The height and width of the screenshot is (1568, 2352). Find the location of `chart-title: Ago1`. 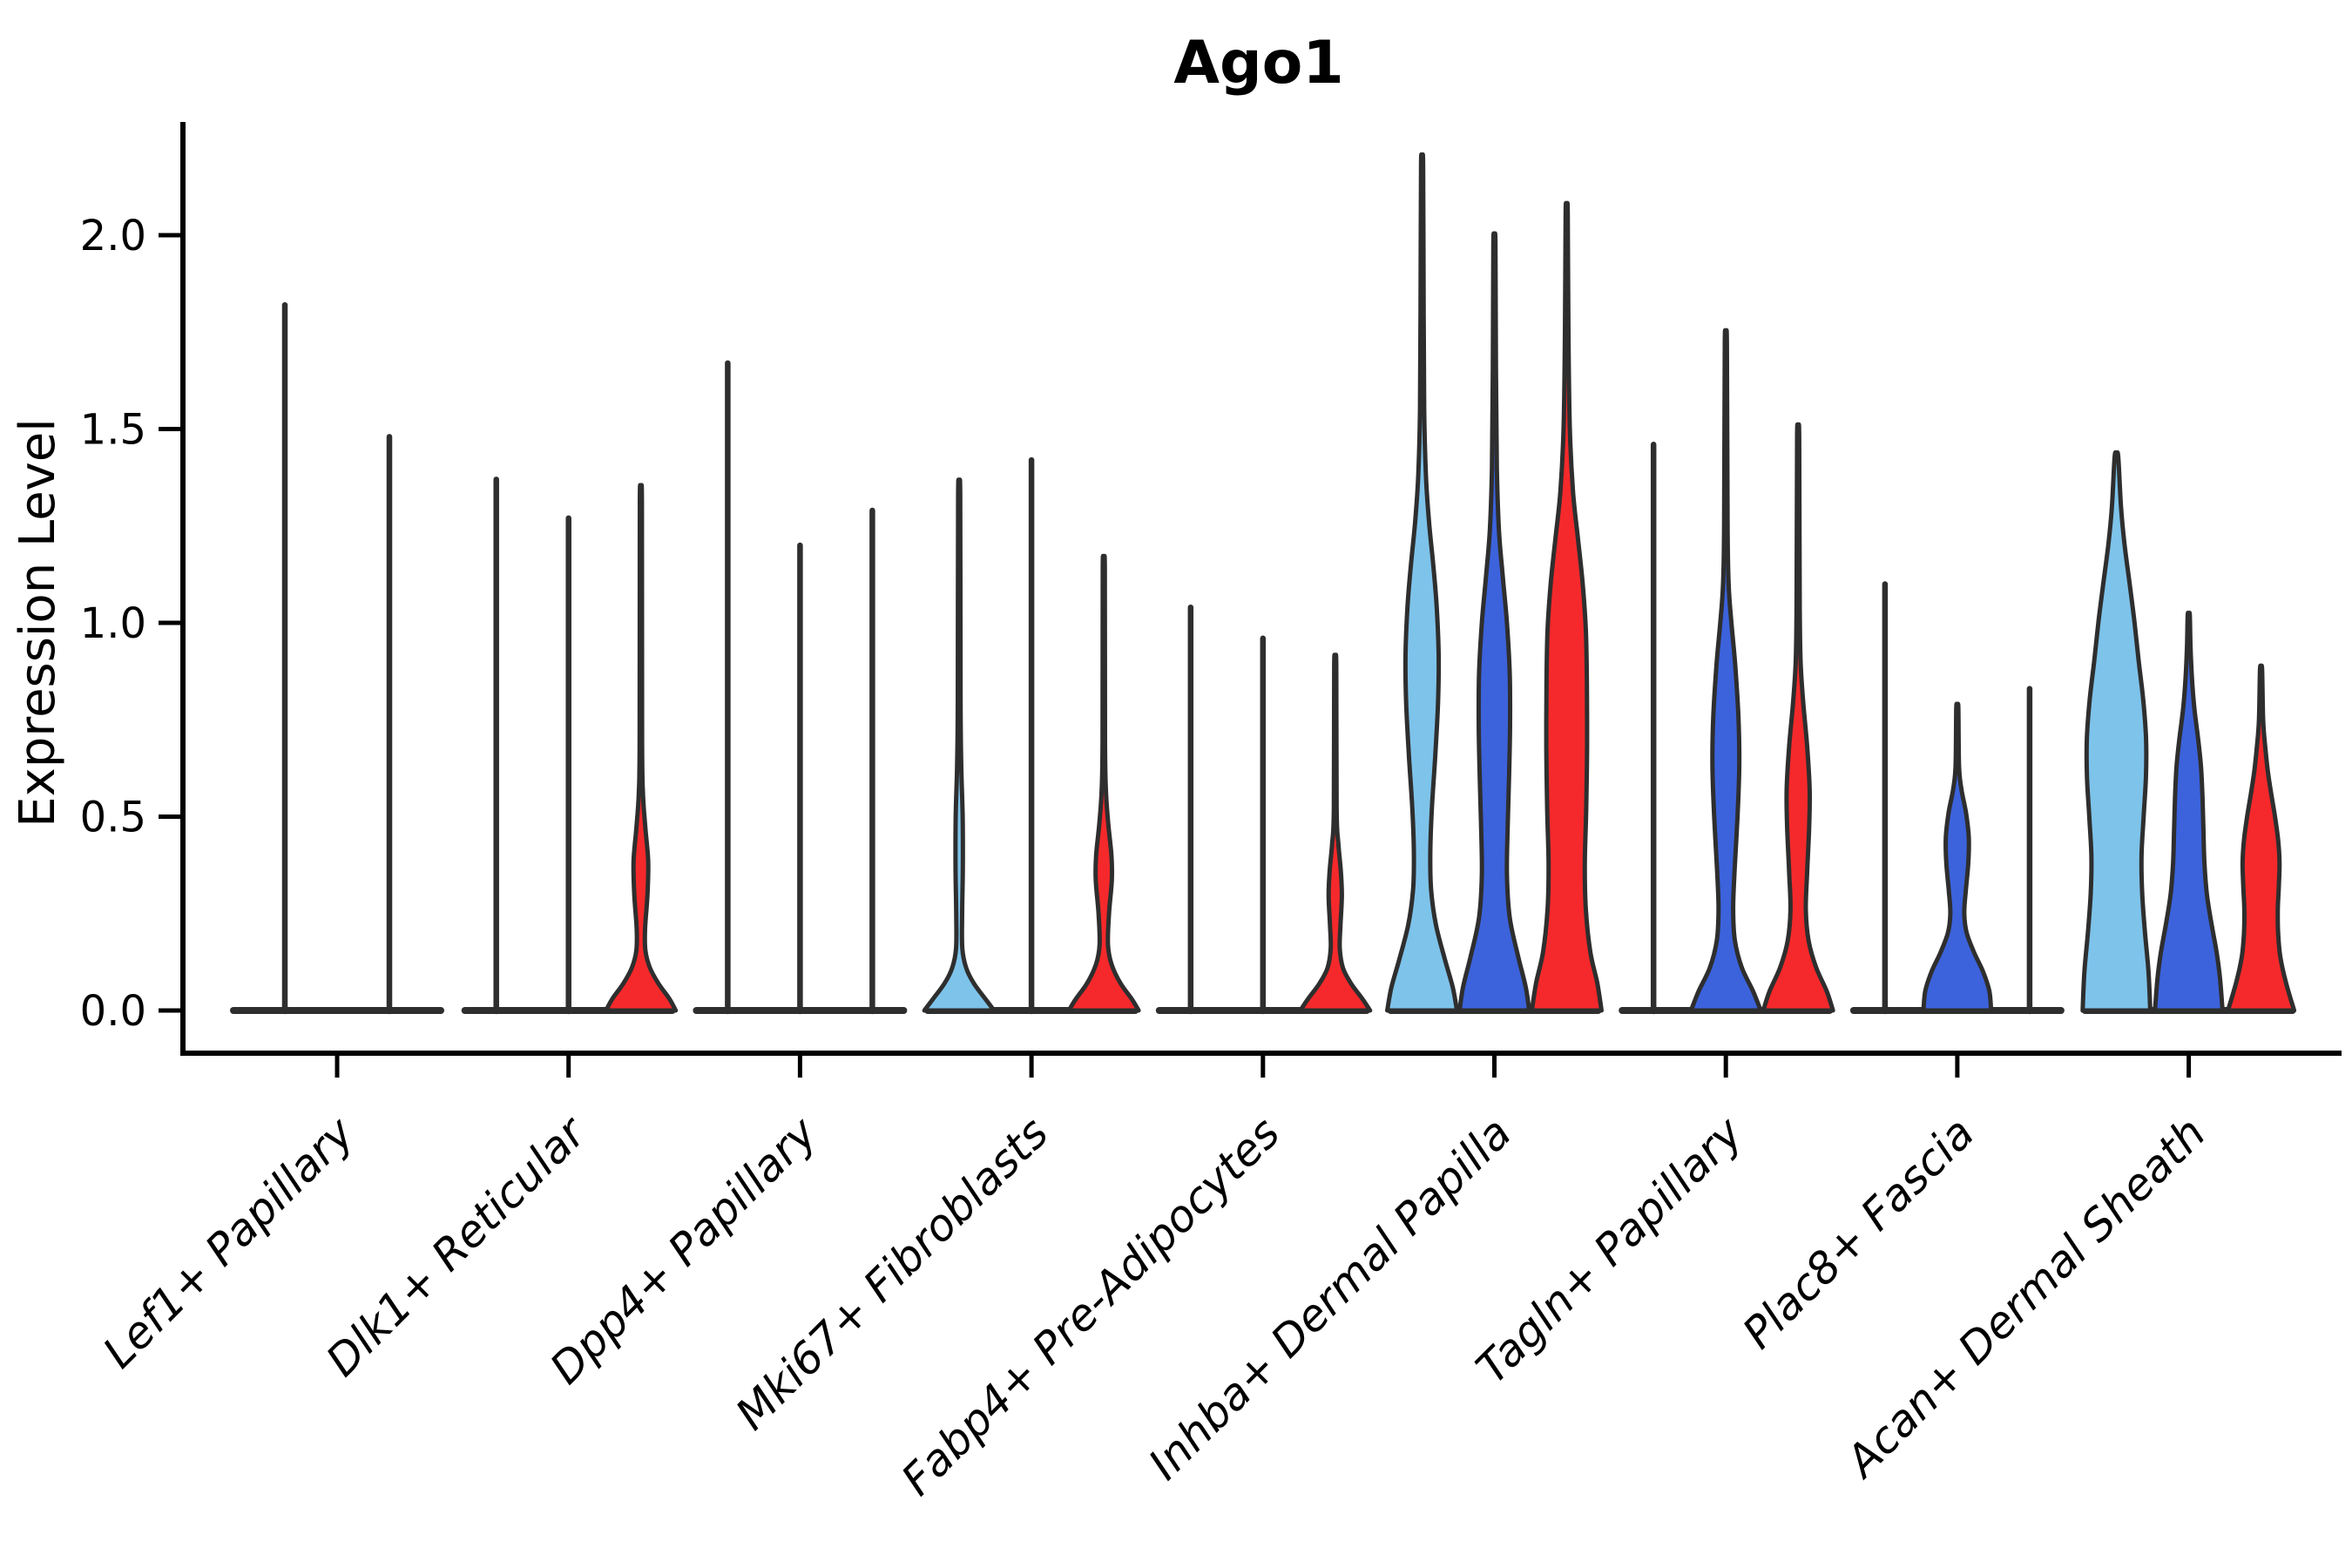

chart-title: Ago1 is located at coordinates (1258, 64).